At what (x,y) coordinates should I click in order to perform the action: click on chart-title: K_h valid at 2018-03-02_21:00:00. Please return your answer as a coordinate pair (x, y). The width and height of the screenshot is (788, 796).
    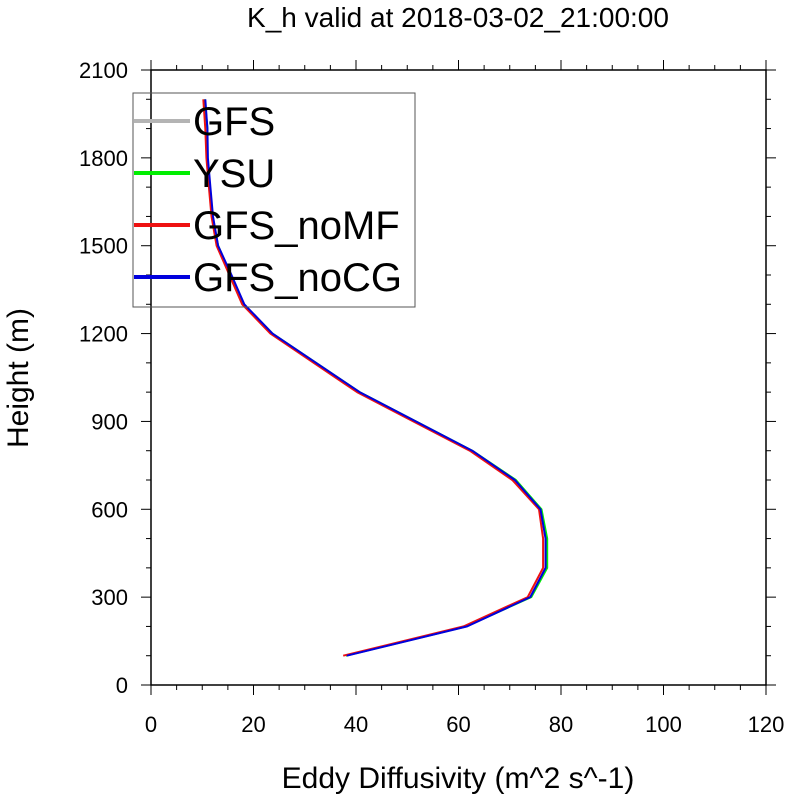
    Looking at the image, I should click on (458, 17).